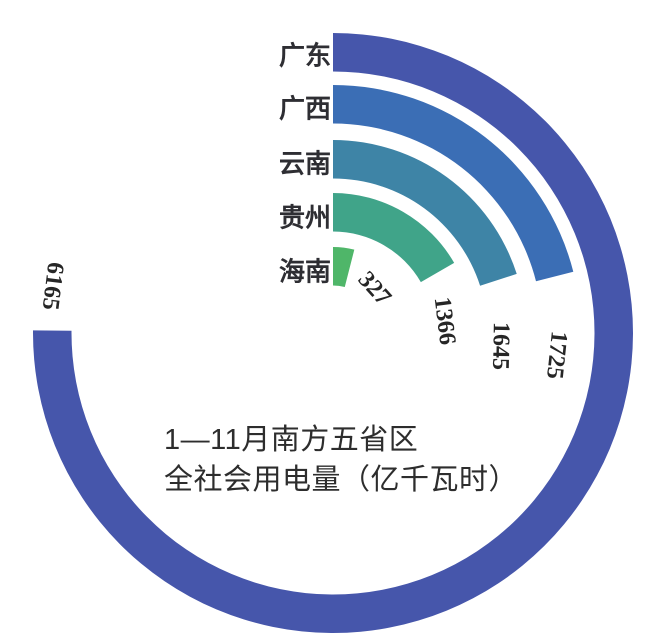 Image resolution: width=646 pixels, height=637 pixels. What do you see at coordinates (304, 217) in the screenshot?
I see `category-label: 贵州` at bounding box center [304, 217].